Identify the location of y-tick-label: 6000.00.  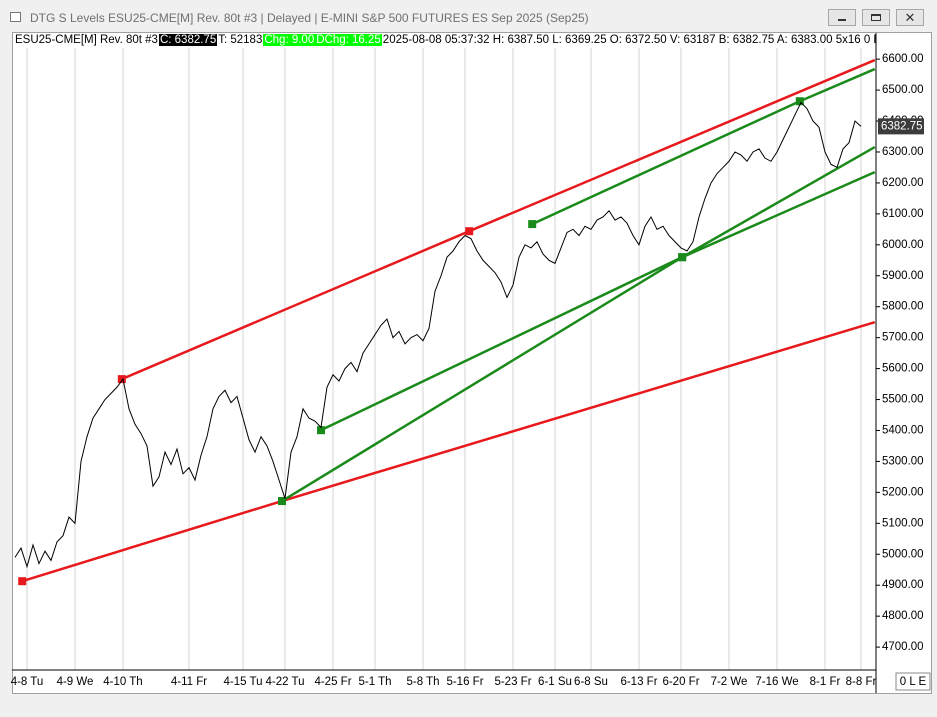
(903, 245).